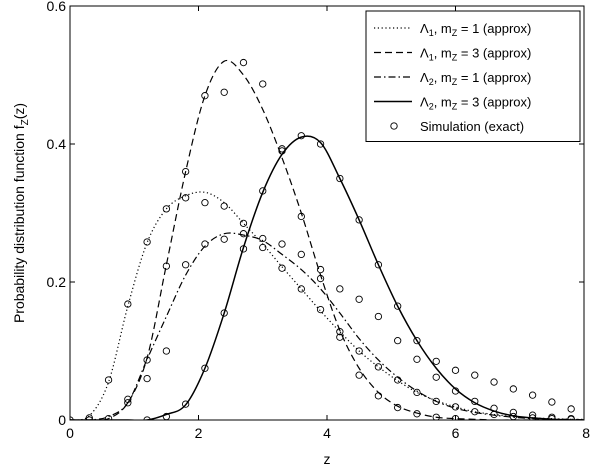 The width and height of the screenshot is (594, 468). I want to click on y-tick-label: 0.2, so click(57, 282).